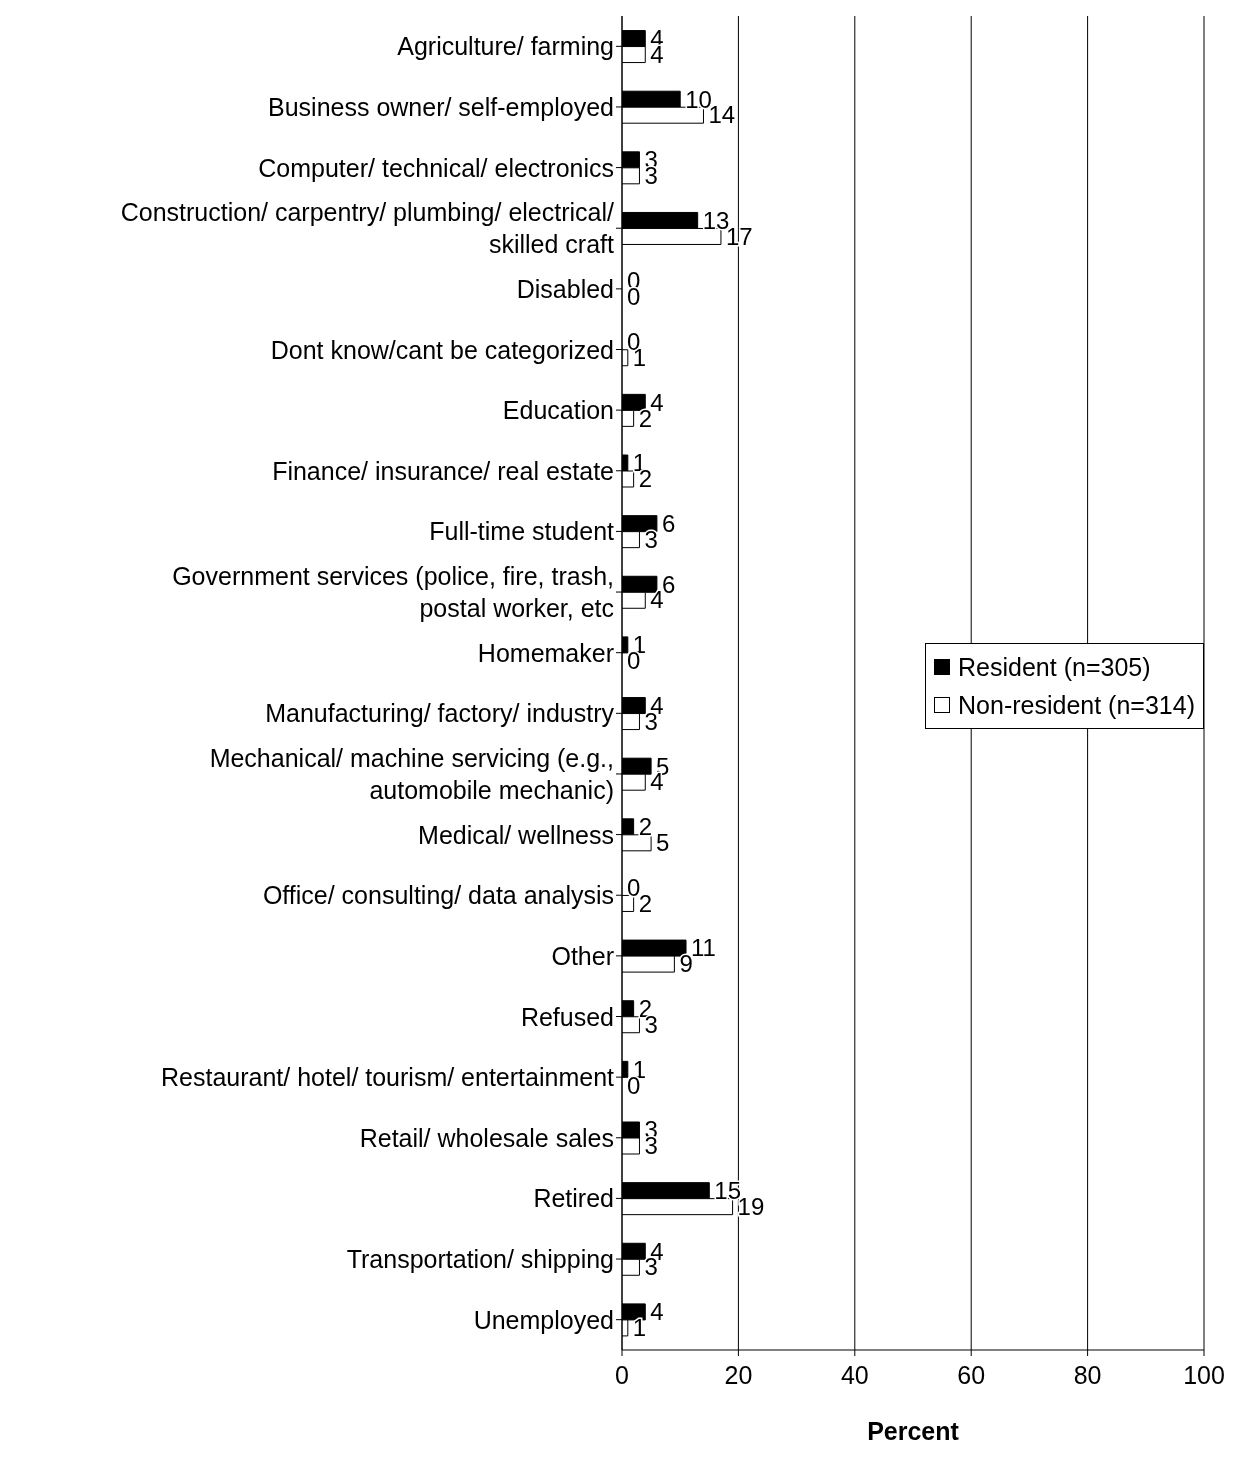 Image resolution: width=1242 pixels, height=1478 pixels. What do you see at coordinates (738, 1374) in the screenshot?
I see `x-tick-label: 20` at bounding box center [738, 1374].